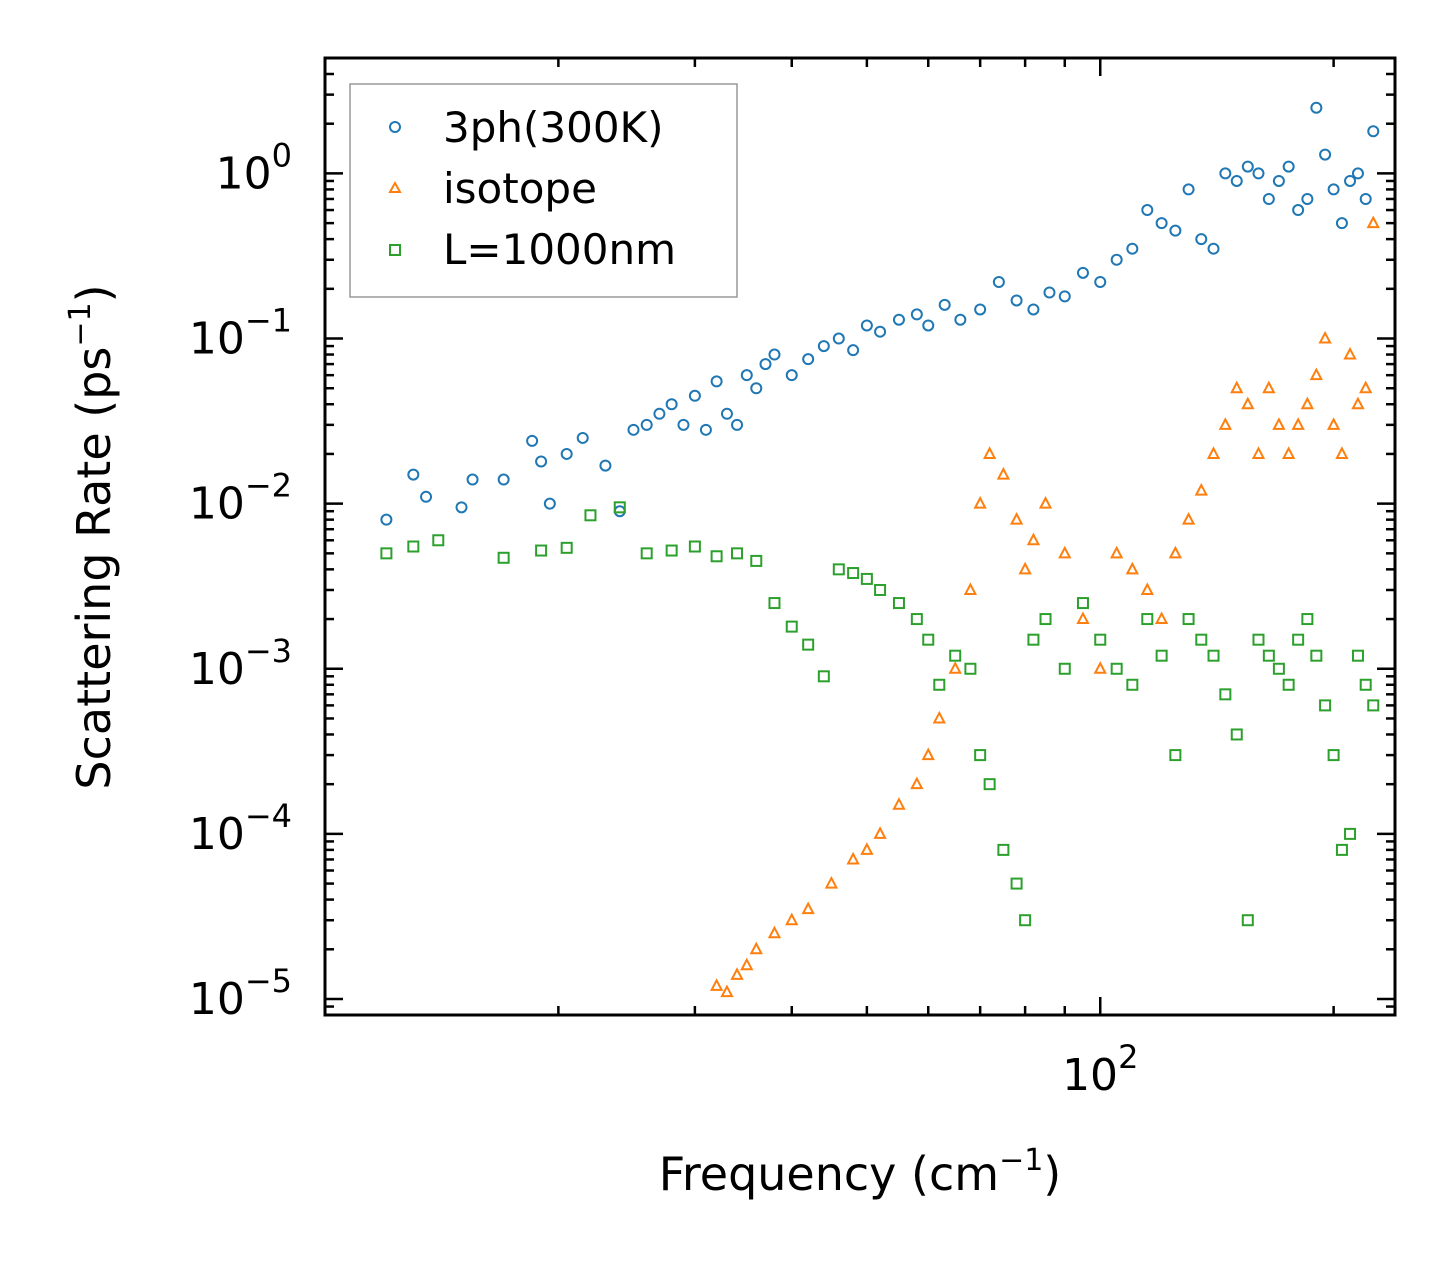 The height and width of the screenshot is (1265, 1455). What do you see at coordinates (1100, 1069) in the screenshot?
I see `x-tick-labels: 102` at bounding box center [1100, 1069].